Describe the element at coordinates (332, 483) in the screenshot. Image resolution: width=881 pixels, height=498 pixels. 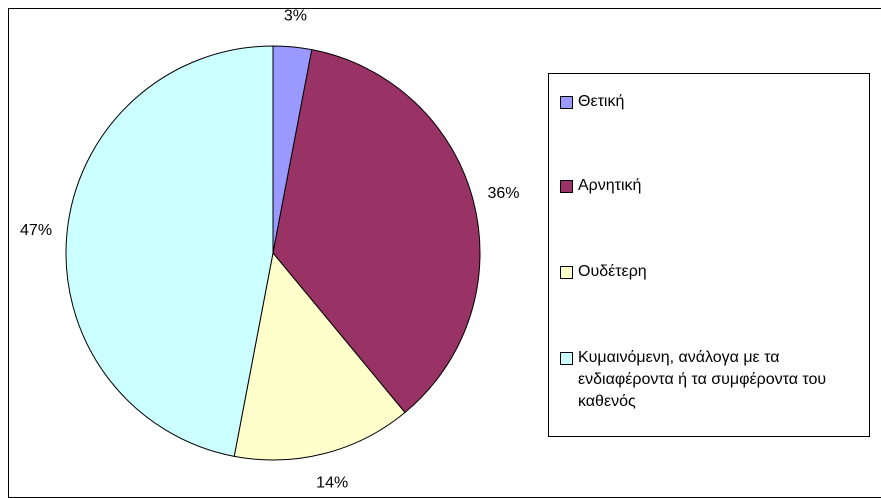
I see `data-label: 14%` at that location.